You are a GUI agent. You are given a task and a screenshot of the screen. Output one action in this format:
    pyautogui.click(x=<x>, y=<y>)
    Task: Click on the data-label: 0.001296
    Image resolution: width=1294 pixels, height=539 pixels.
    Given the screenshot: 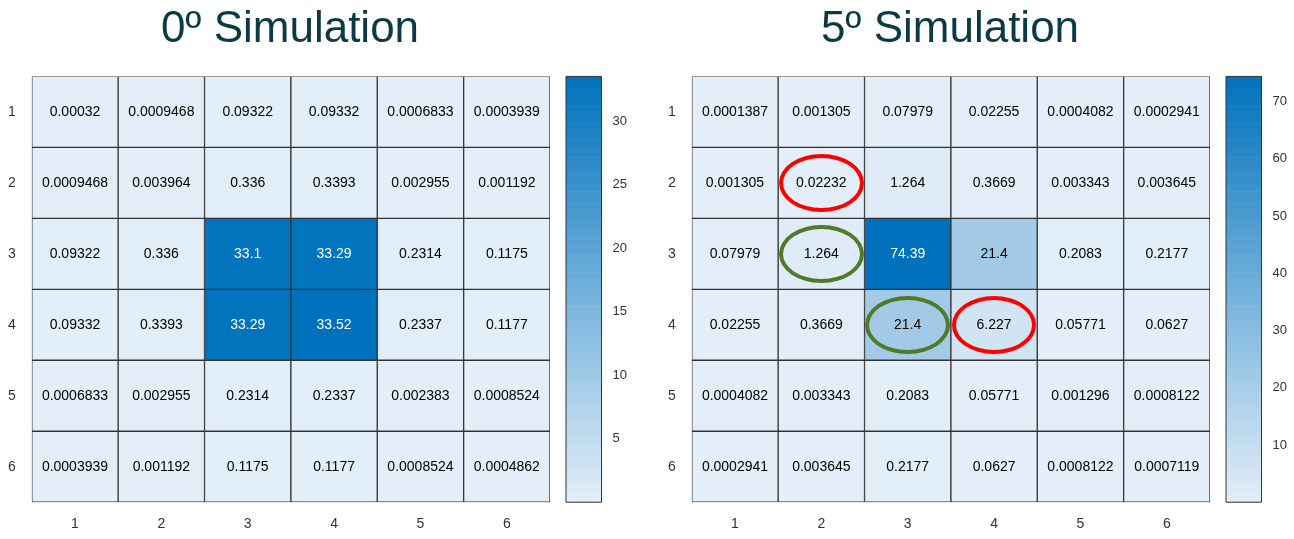 What is the action you would take?
    pyautogui.click(x=1080, y=394)
    